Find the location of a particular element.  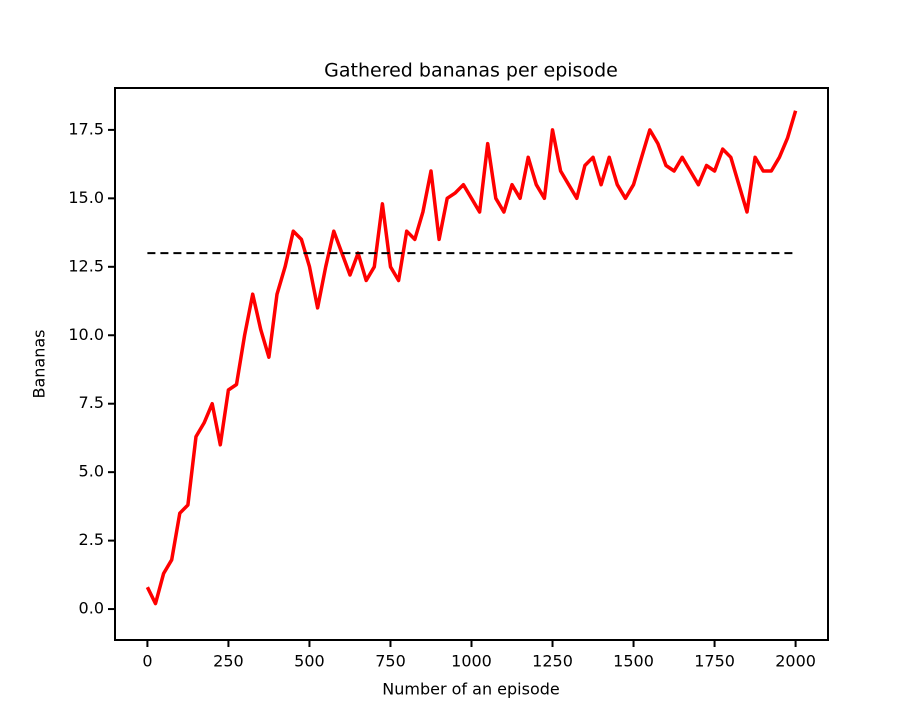

x-tick-label: 750 is located at coordinates (390, 661).